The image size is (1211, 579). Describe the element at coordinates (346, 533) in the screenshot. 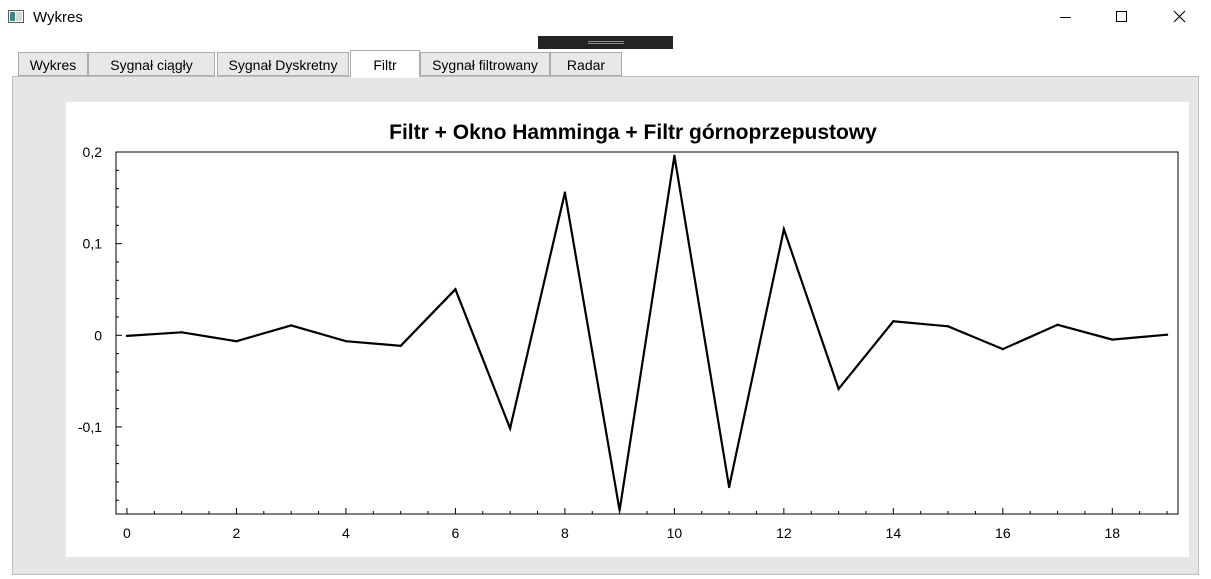

I see `x-tick-label: 4` at that location.